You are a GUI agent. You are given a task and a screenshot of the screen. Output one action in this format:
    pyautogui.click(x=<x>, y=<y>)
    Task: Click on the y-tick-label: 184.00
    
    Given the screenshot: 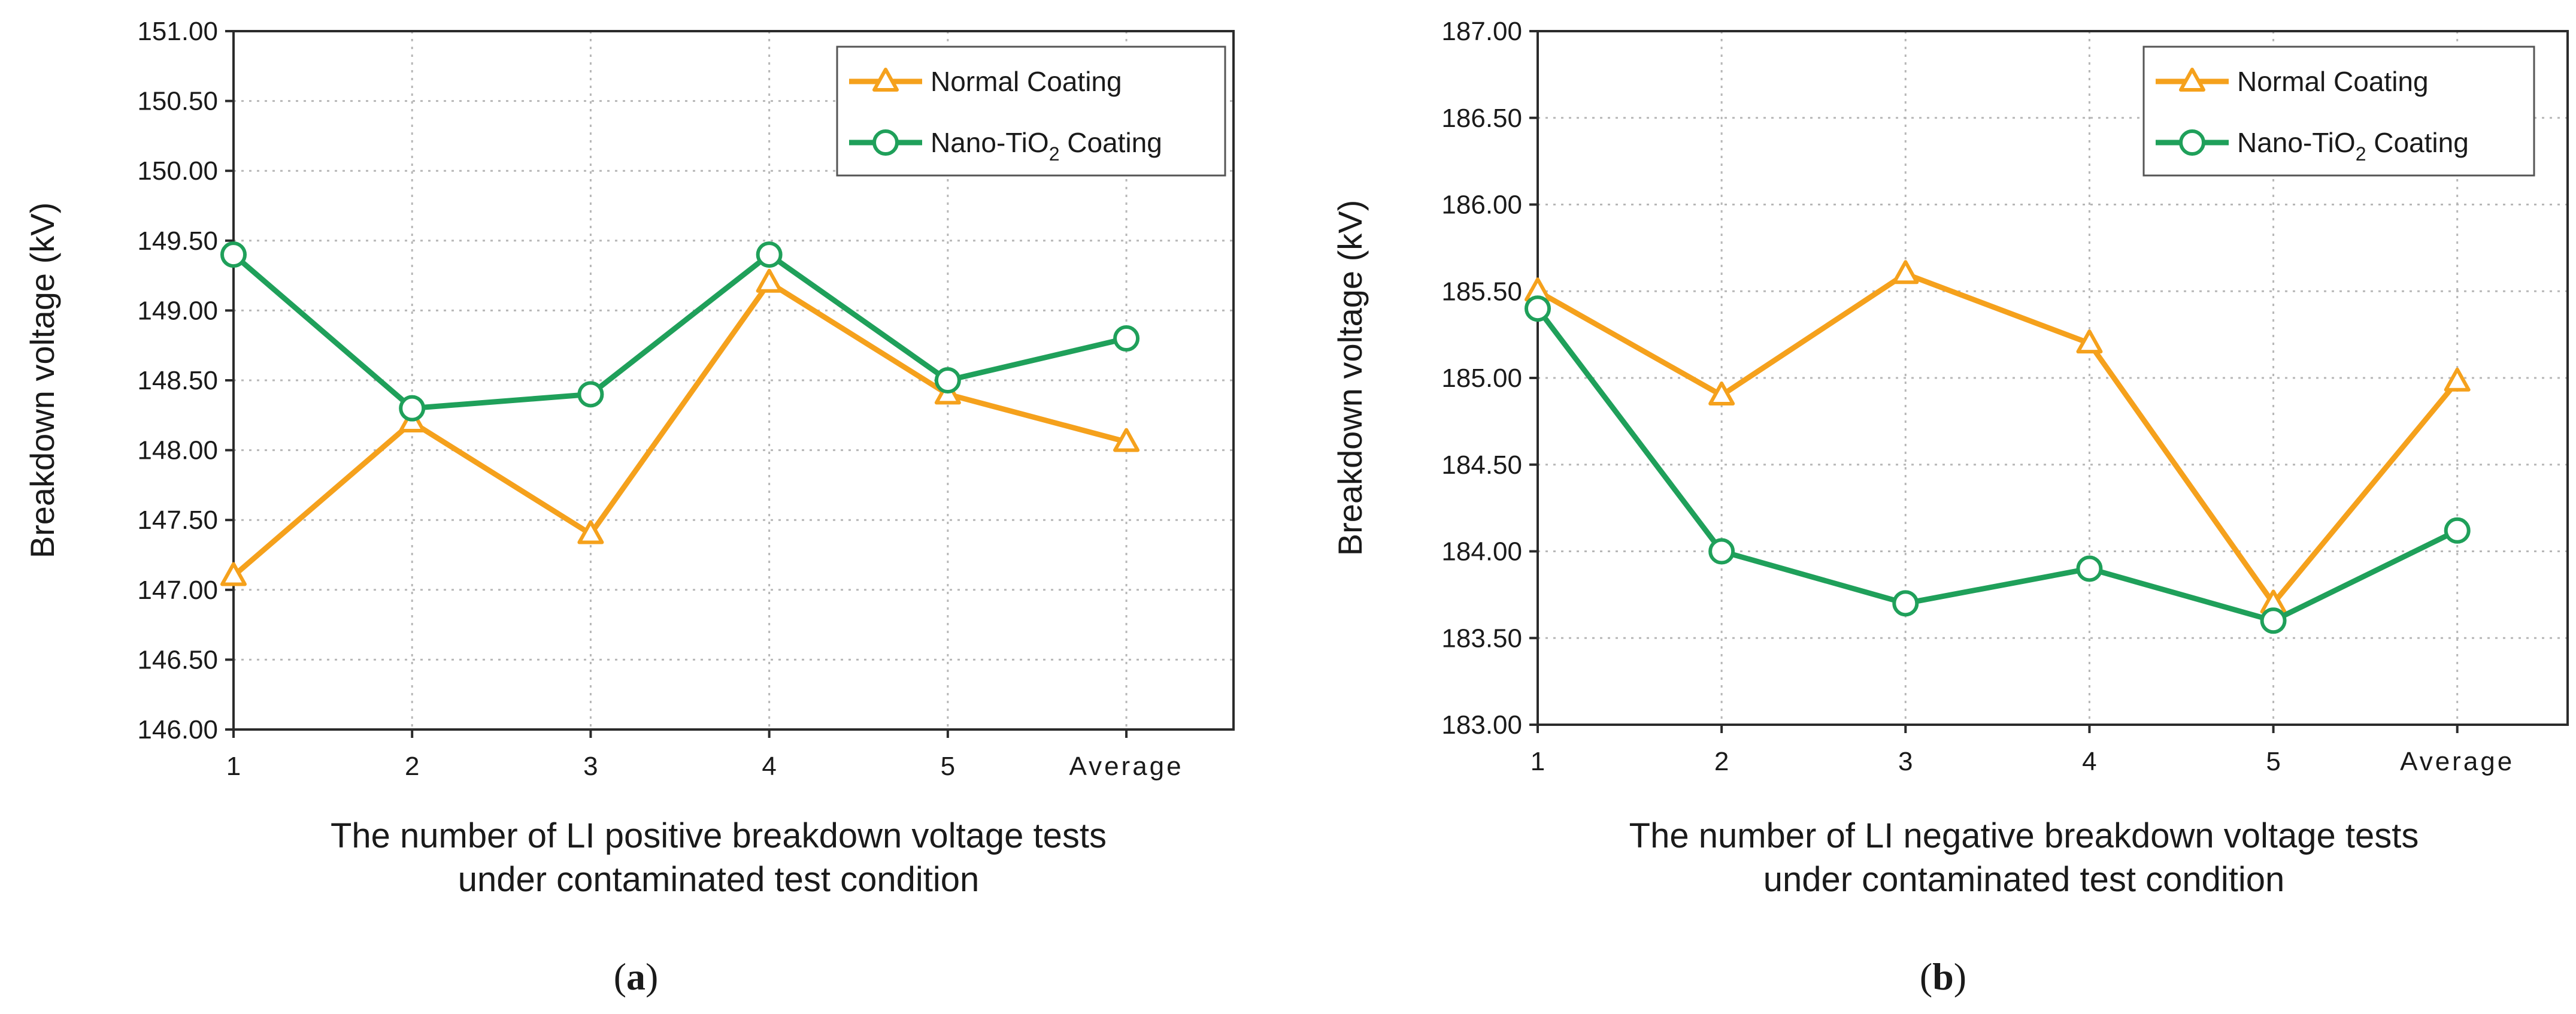 What is the action you would take?
    pyautogui.click(x=1481, y=552)
    